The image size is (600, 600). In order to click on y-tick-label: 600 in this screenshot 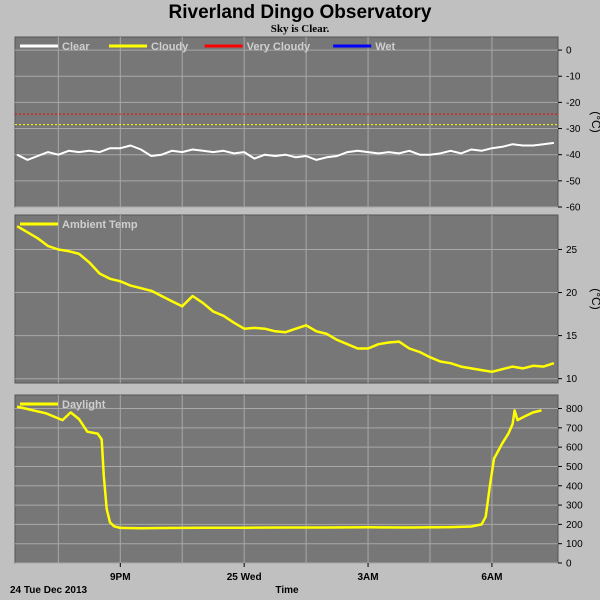, I will do `click(574, 448)`.